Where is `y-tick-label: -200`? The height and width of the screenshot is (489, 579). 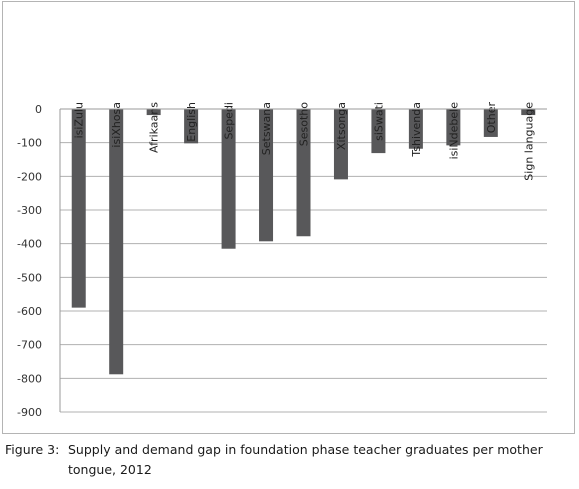
y-tick-label: -200 is located at coordinates (29, 176).